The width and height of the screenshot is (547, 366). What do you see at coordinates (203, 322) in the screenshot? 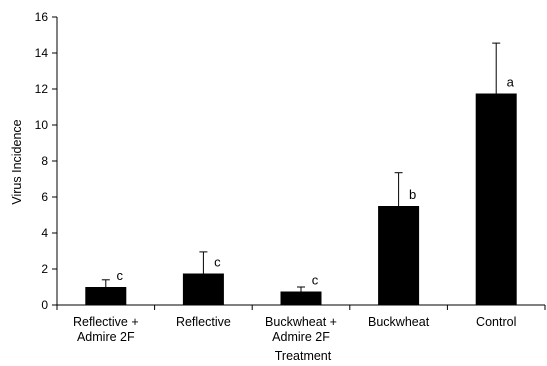
I see `category-label: Reflective` at bounding box center [203, 322].